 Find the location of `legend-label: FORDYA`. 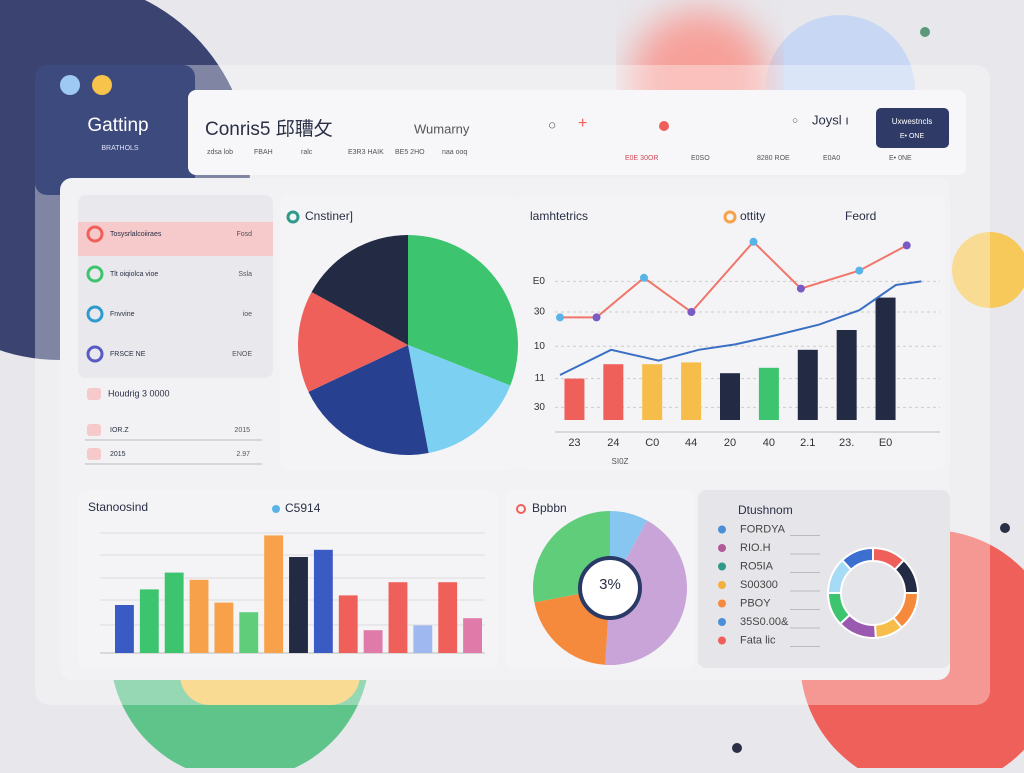

legend-label: FORDYA is located at coordinates (763, 529).